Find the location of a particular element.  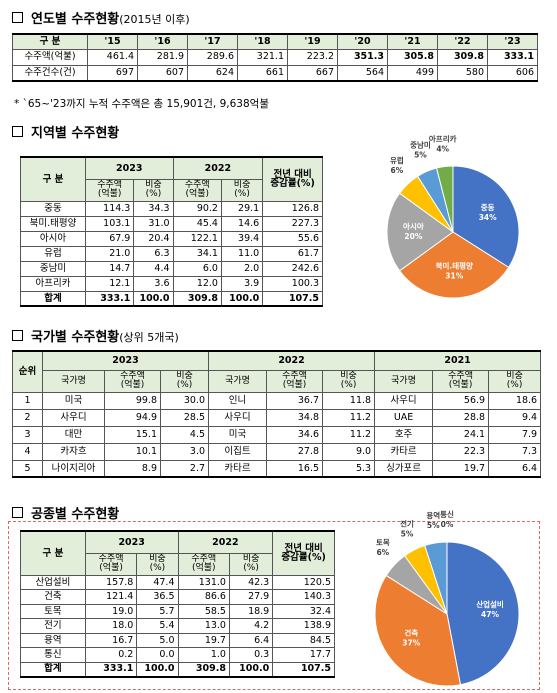

slice-value: 34% is located at coordinates (488, 217).